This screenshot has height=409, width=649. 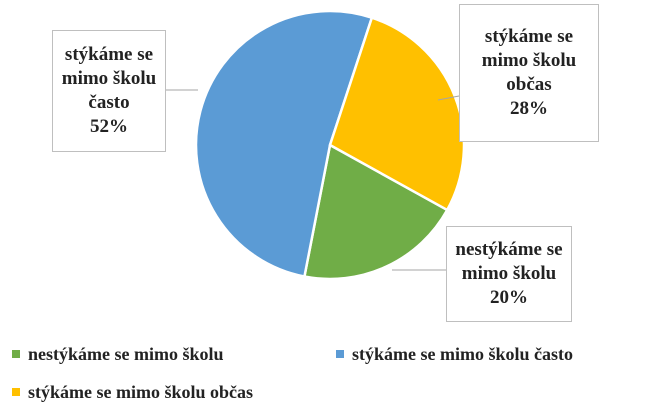 I want to click on legend-label: nestýkáme se mimo školu, so click(x=126, y=353).